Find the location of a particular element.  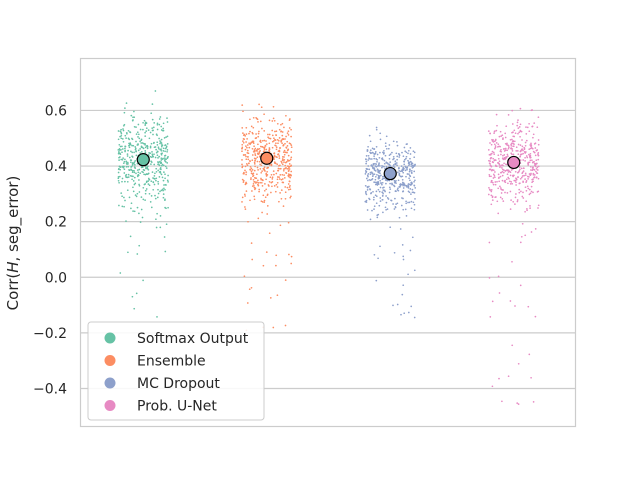

legend-marker is located at coordinates (110, 360).